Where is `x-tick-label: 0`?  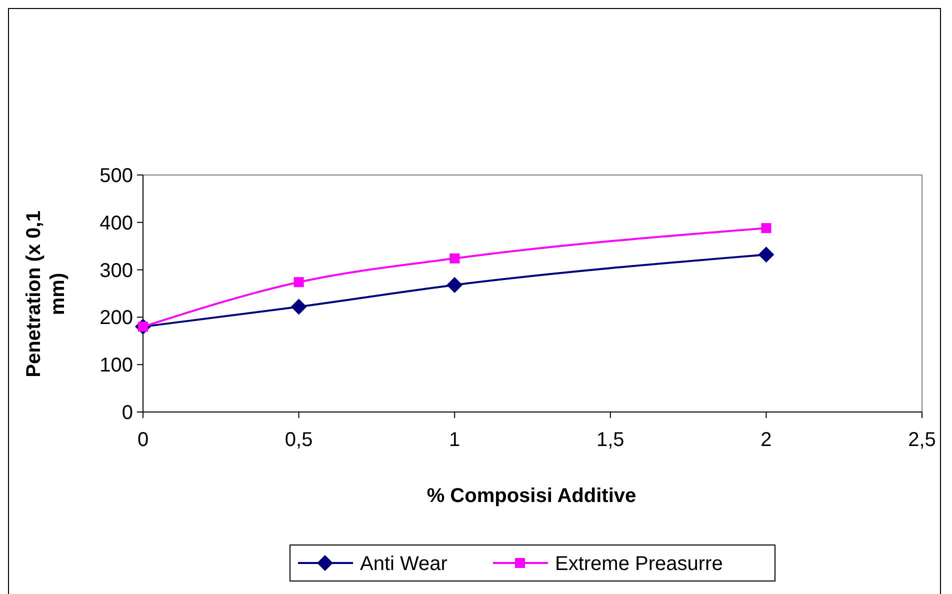 x-tick-label: 0 is located at coordinates (143, 440).